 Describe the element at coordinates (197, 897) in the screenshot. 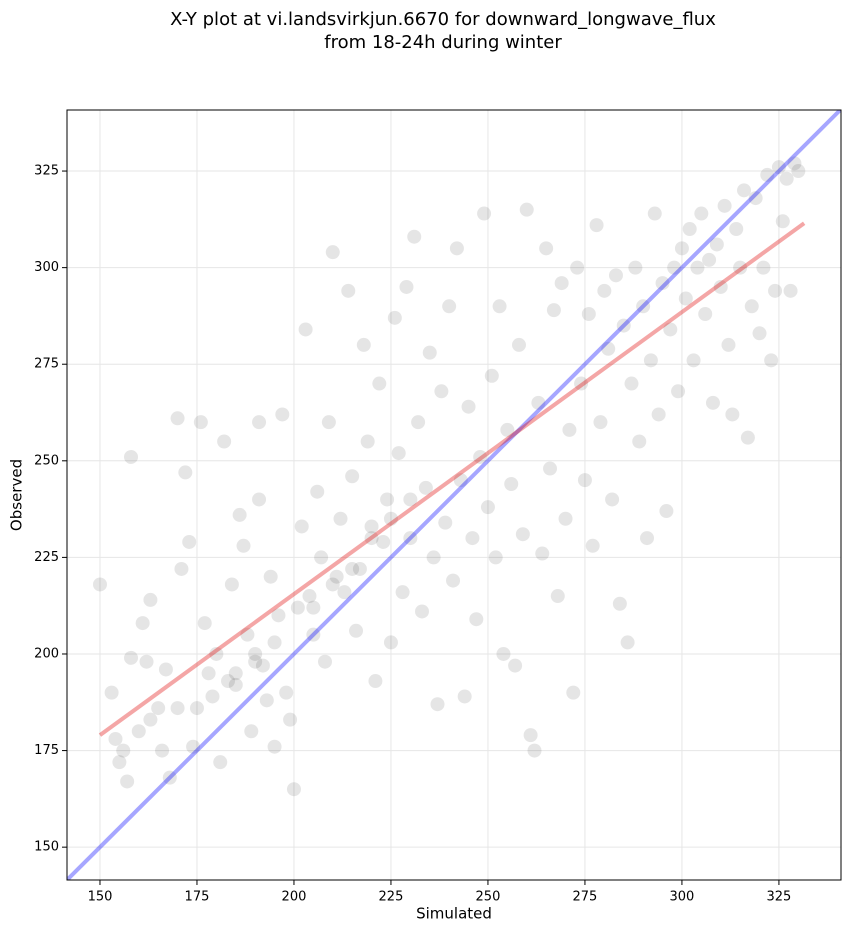

I see `x-tick-label: 175` at that location.